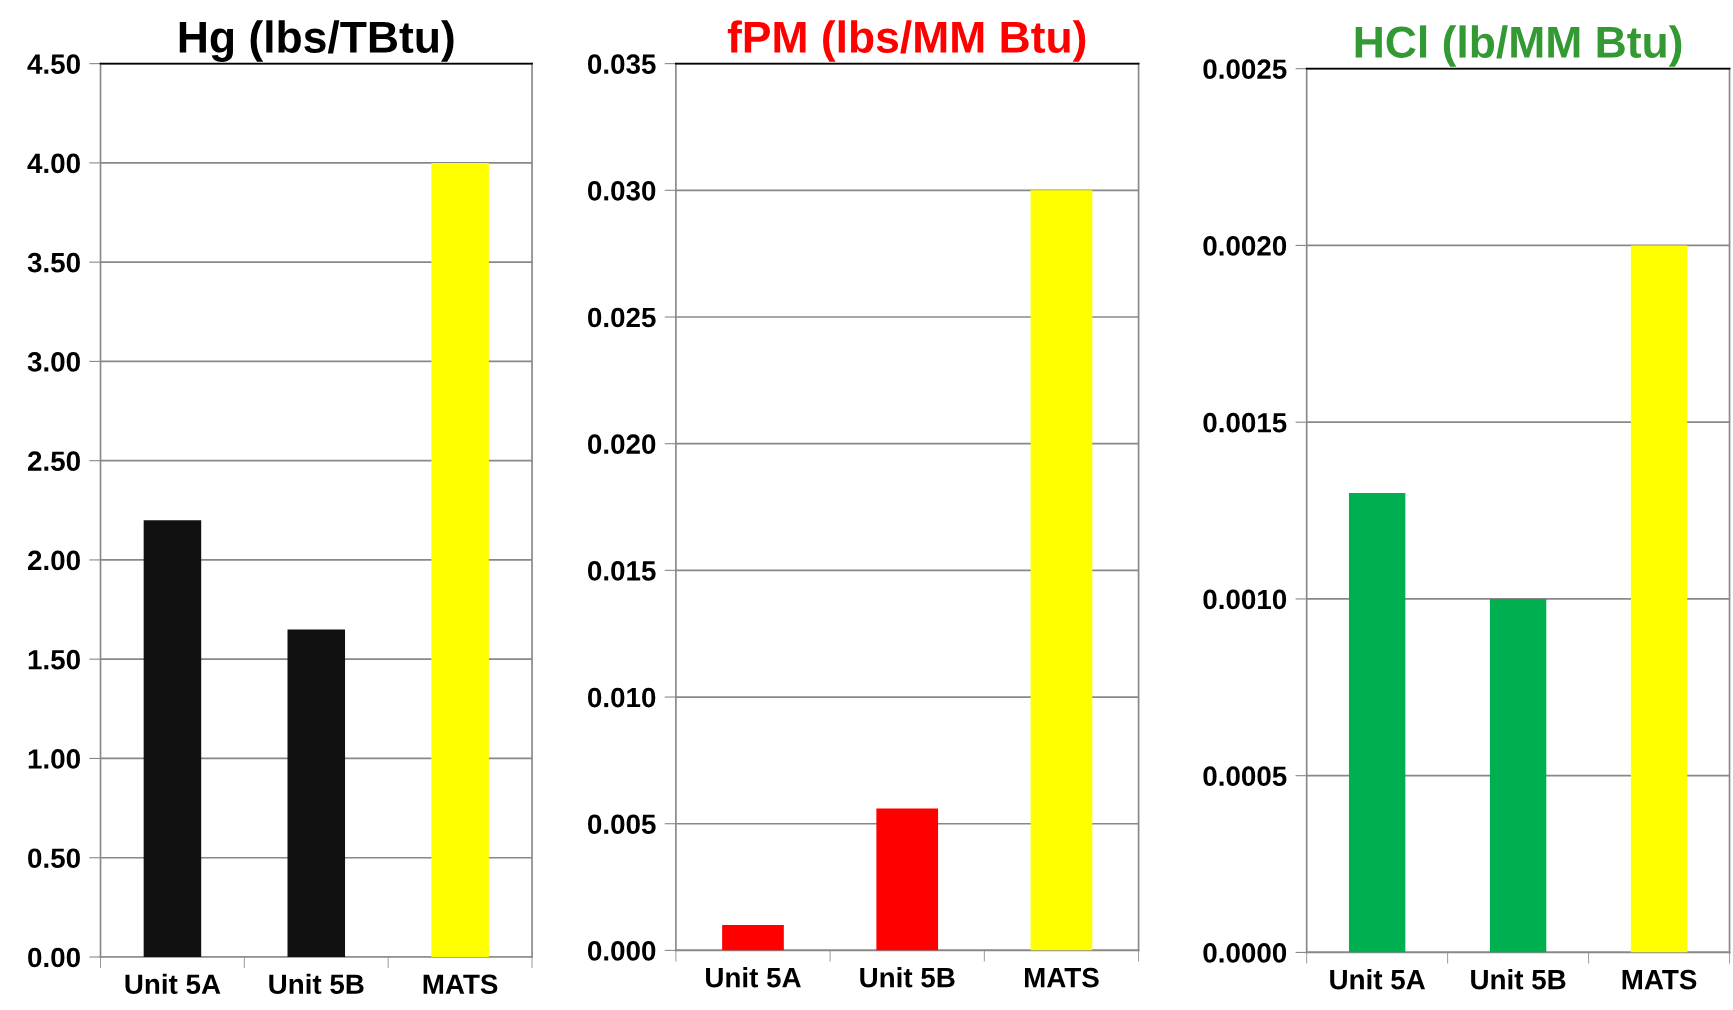 Image resolution: width=1733 pixels, height=1010 pixels. Describe the element at coordinates (1245, 246) in the screenshot. I see `y-tick-label: 0.0020` at that location.